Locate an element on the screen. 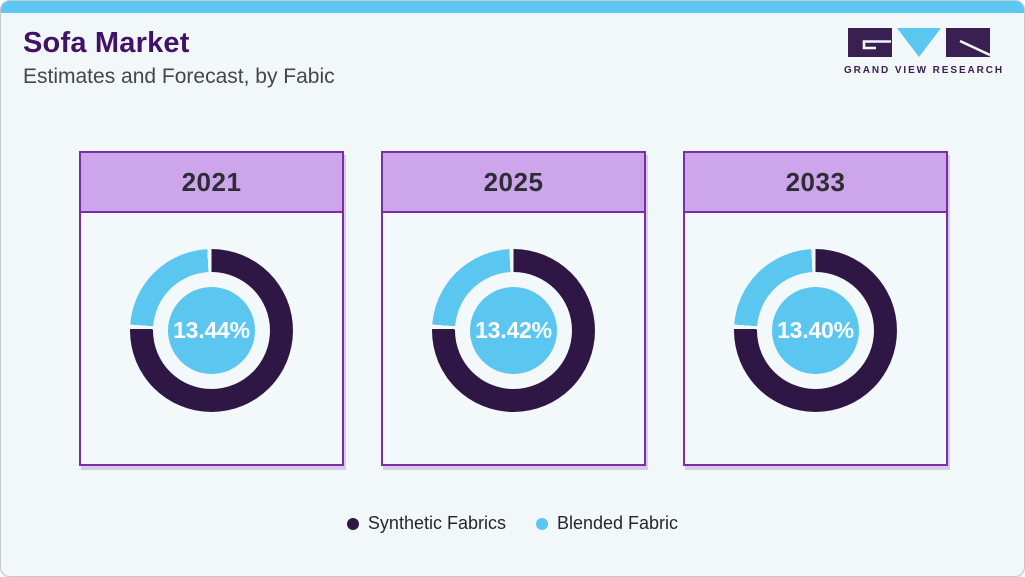 The image size is (1025, 577). donut-chart-2033: 13.40% is located at coordinates (815, 330).